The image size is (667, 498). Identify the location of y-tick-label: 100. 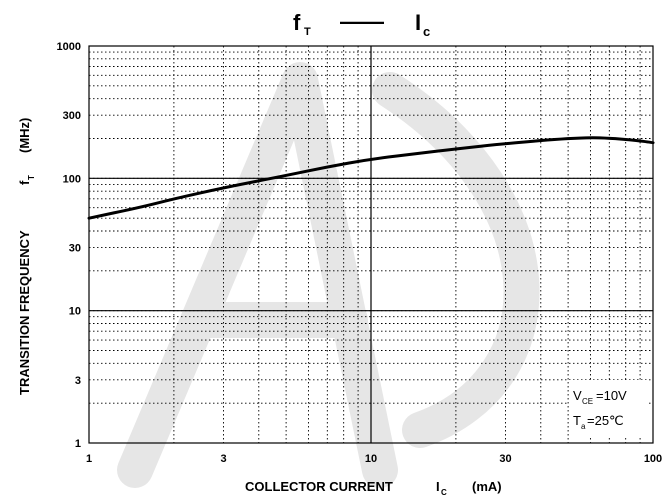
(72, 179).